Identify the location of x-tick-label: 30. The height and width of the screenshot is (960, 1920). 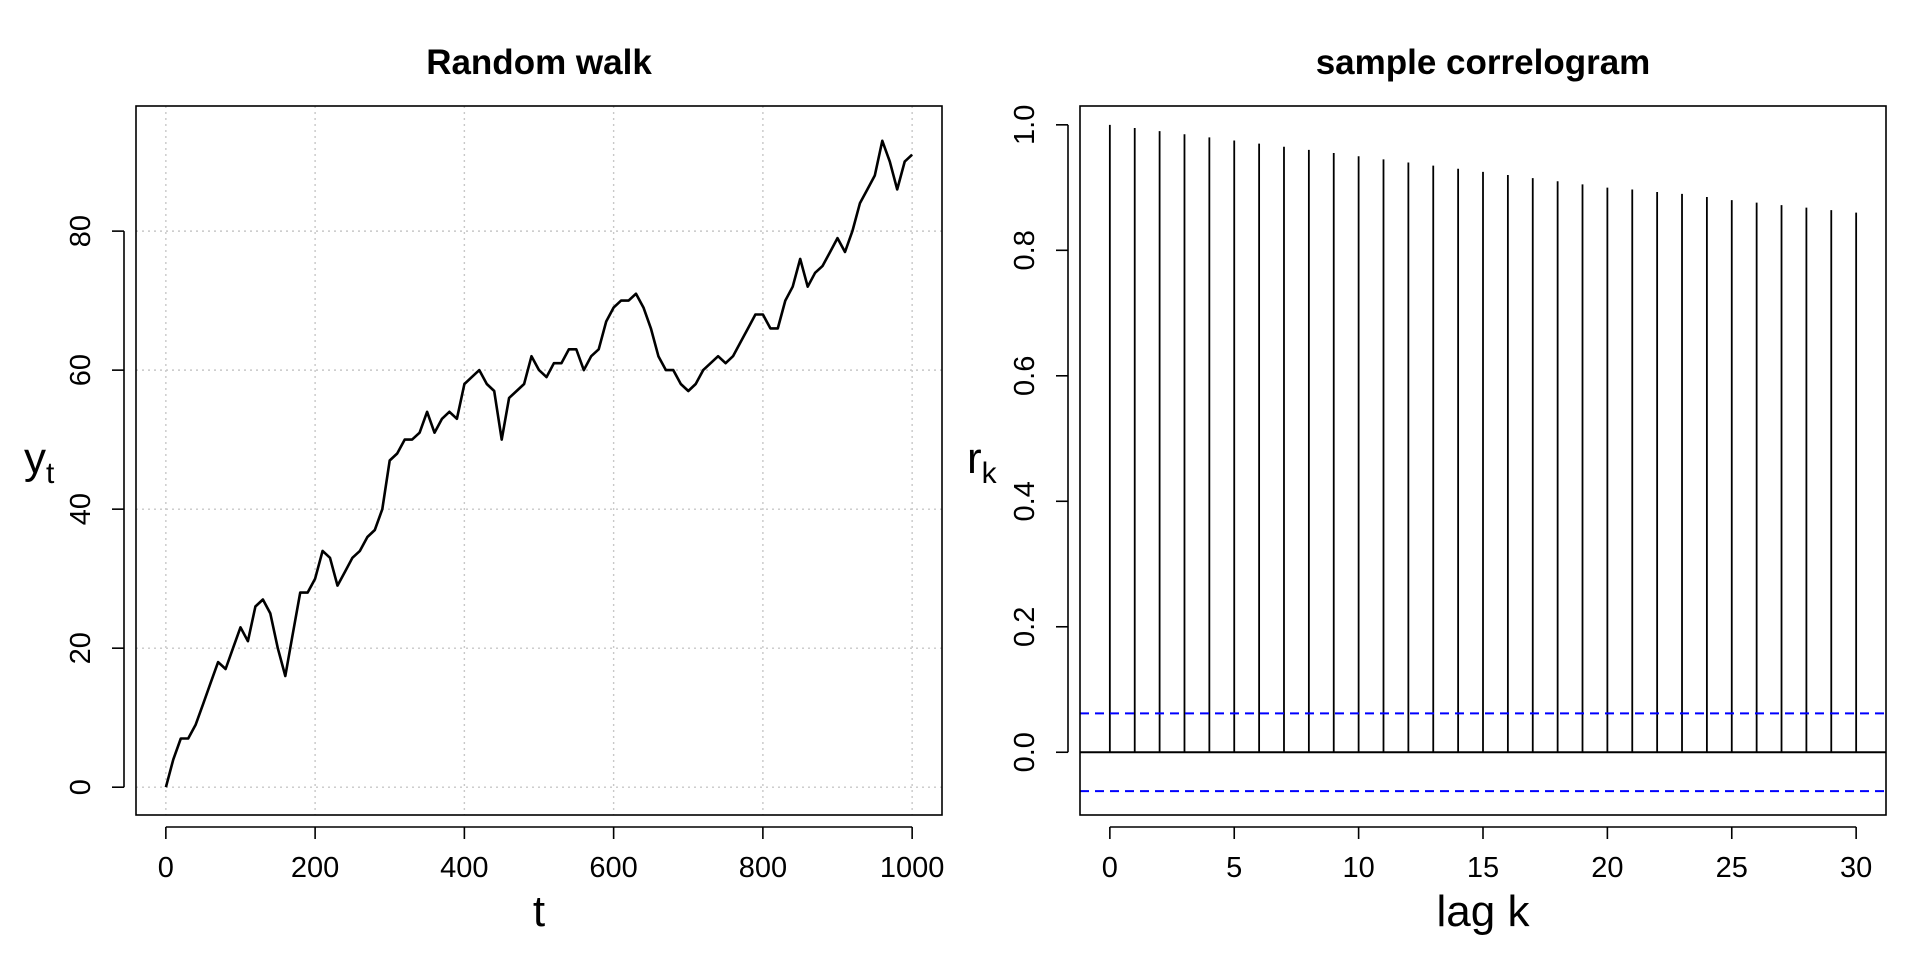
(1856, 868).